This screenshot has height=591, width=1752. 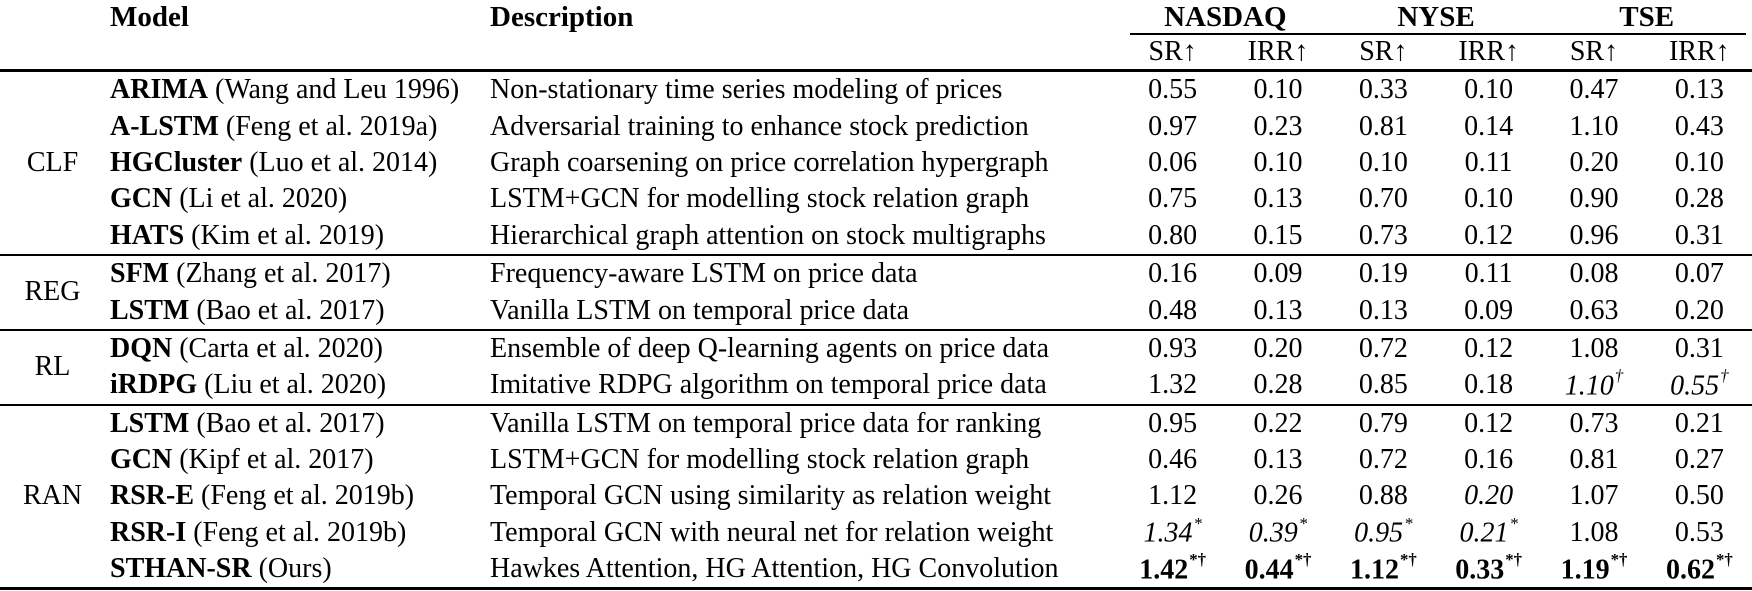 I want to click on metric-value: 1.12*†, so click(x=1383, y=568).